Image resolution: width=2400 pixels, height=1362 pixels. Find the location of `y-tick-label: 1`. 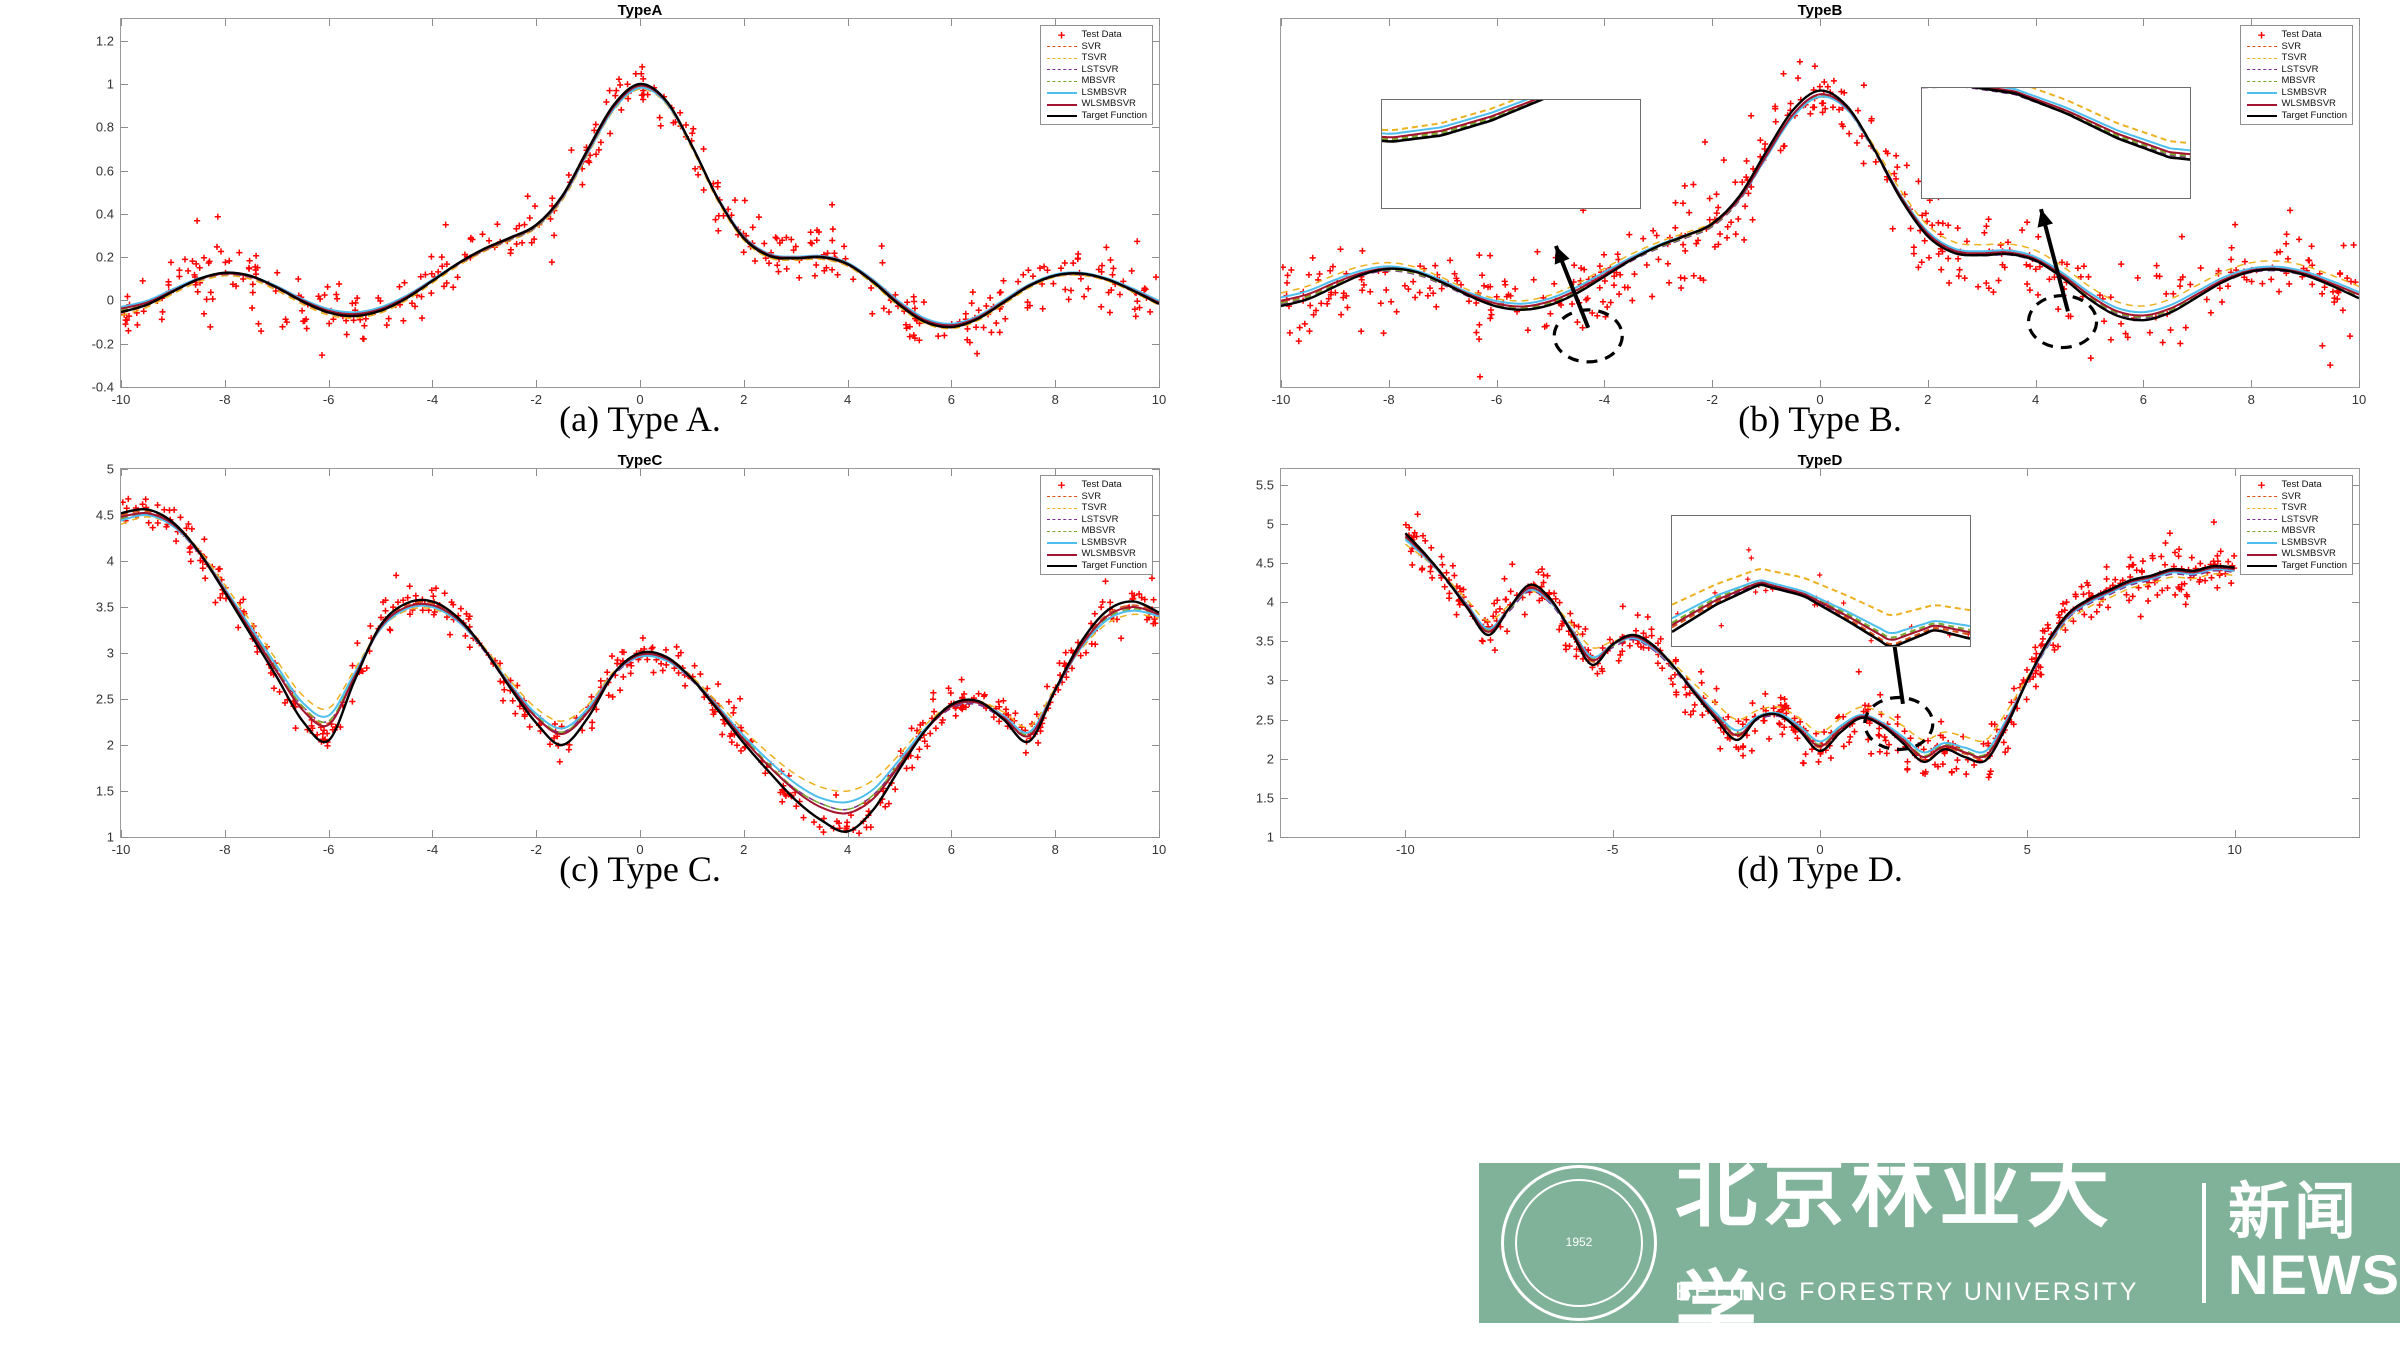

y-tick-label: 1 is located at coordinates (1270, 837).